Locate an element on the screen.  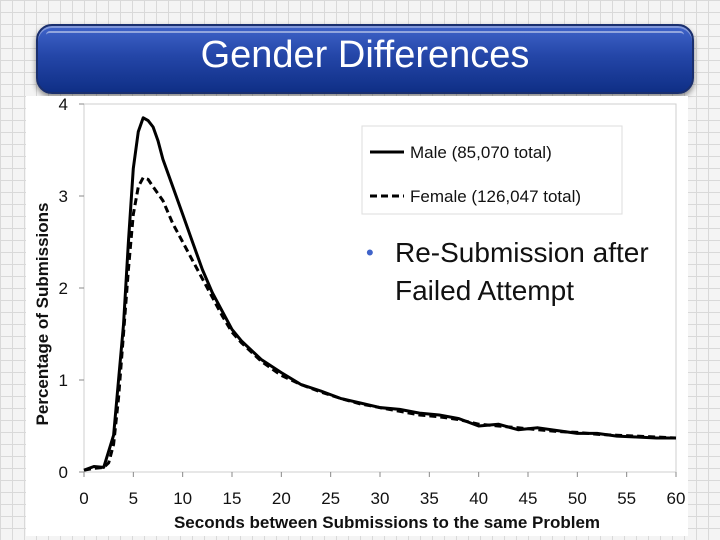
x-tick-label: 10 is located at coordinates (182, 498).